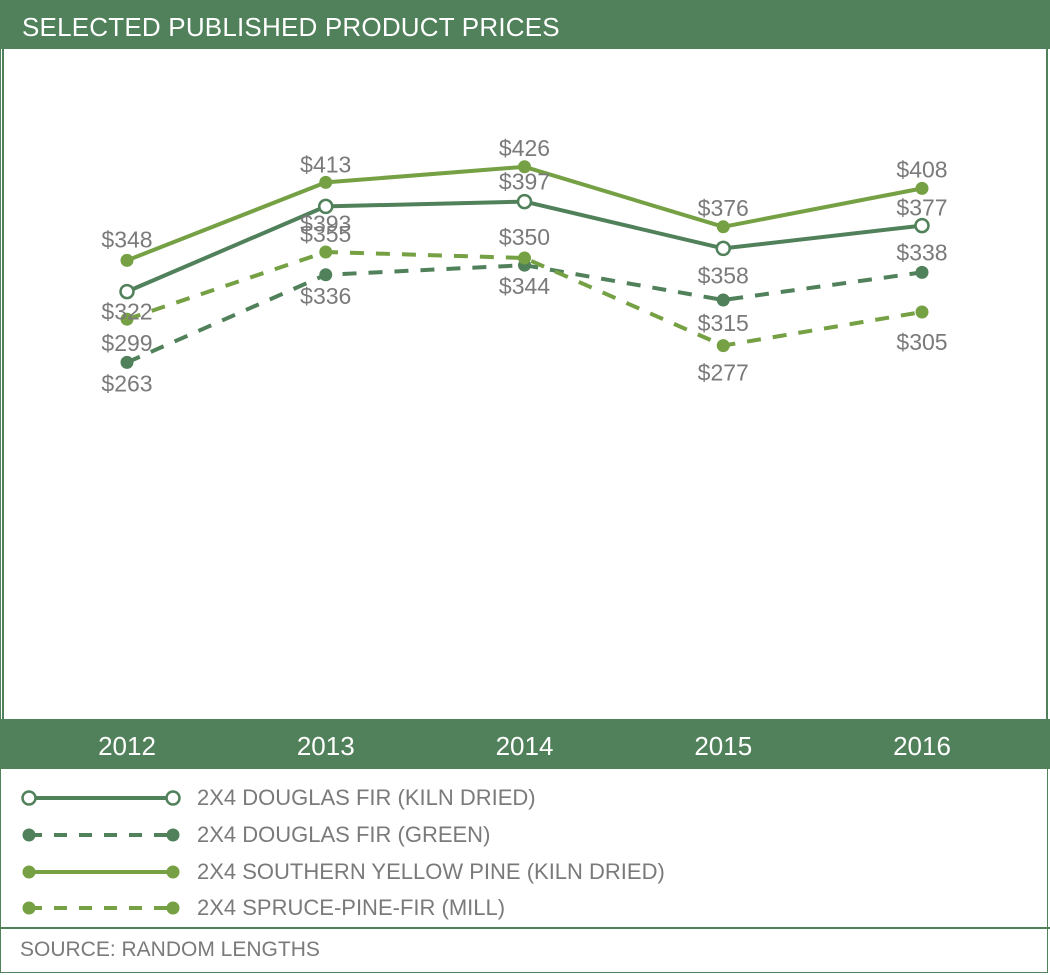 This screenshot has height=975, width=1050. I want to click on data-point-s1-2015, so click(723, 248).